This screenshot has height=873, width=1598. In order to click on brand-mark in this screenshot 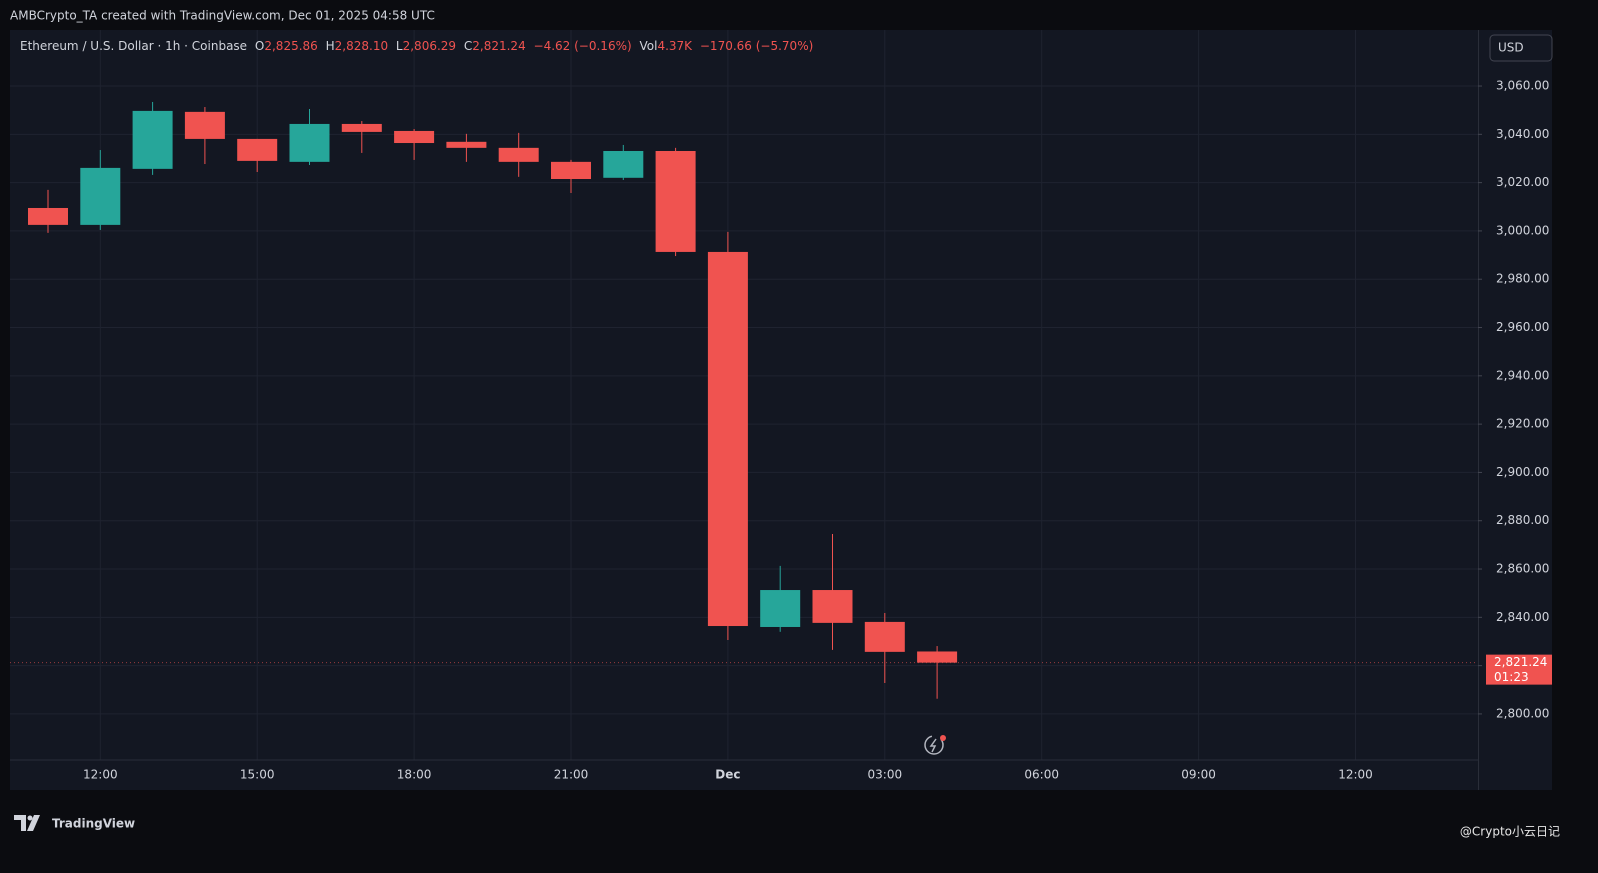, I will do `click(27, 823)`.